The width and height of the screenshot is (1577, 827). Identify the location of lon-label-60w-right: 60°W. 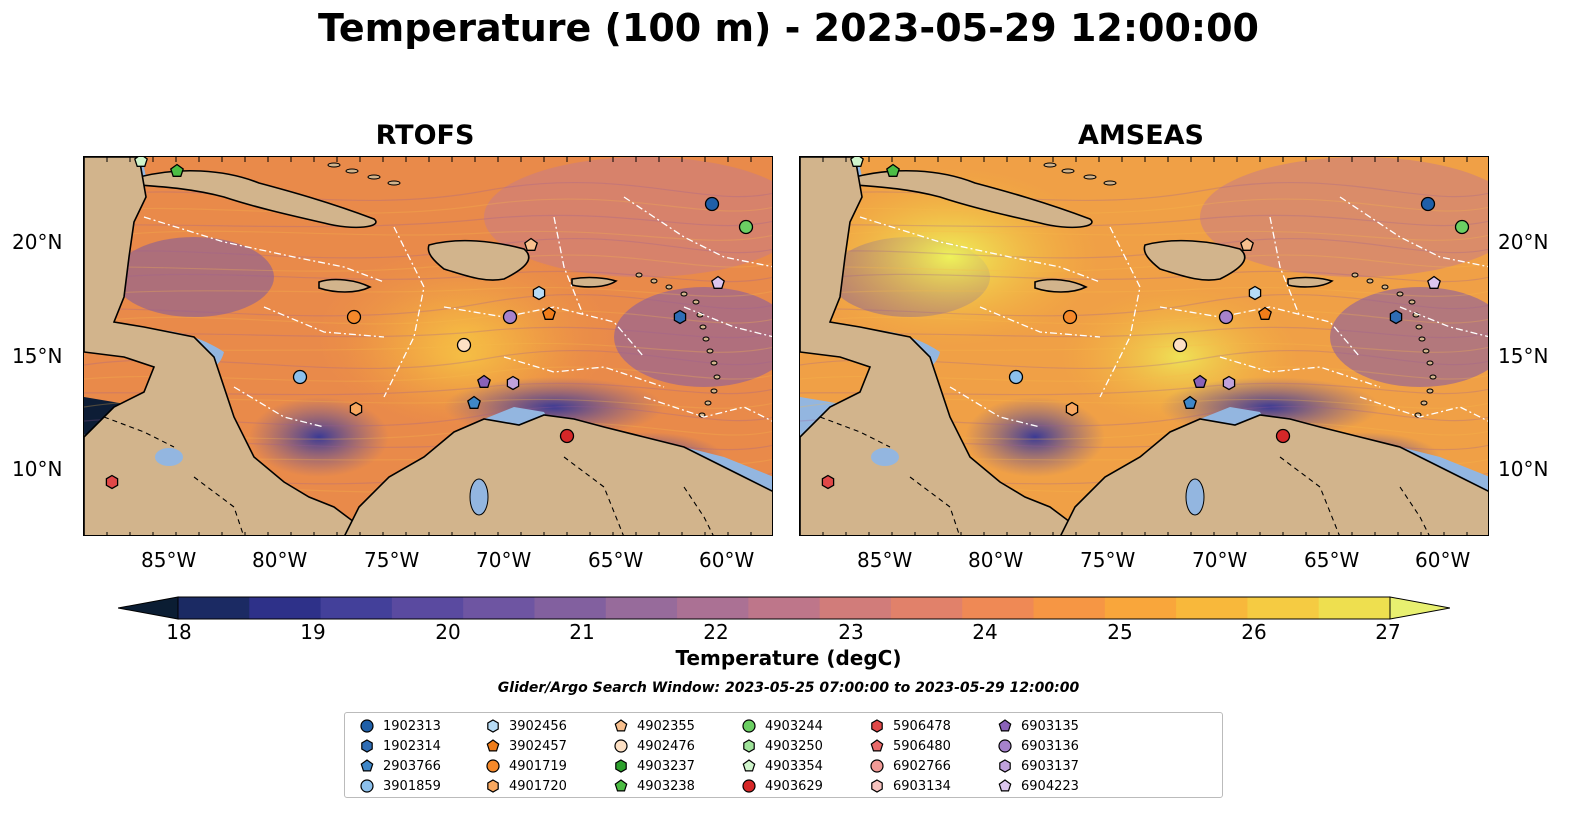
(1443, 560).